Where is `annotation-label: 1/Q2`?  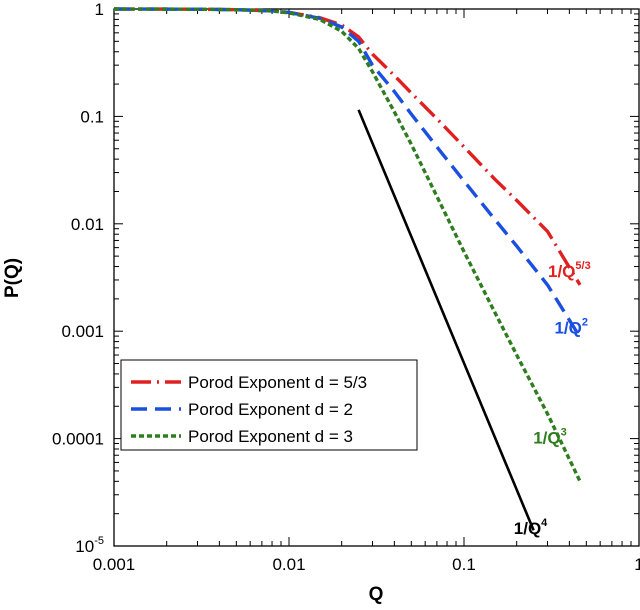
annotation-label: 1/Q2 is located at coordinates (571, 327).